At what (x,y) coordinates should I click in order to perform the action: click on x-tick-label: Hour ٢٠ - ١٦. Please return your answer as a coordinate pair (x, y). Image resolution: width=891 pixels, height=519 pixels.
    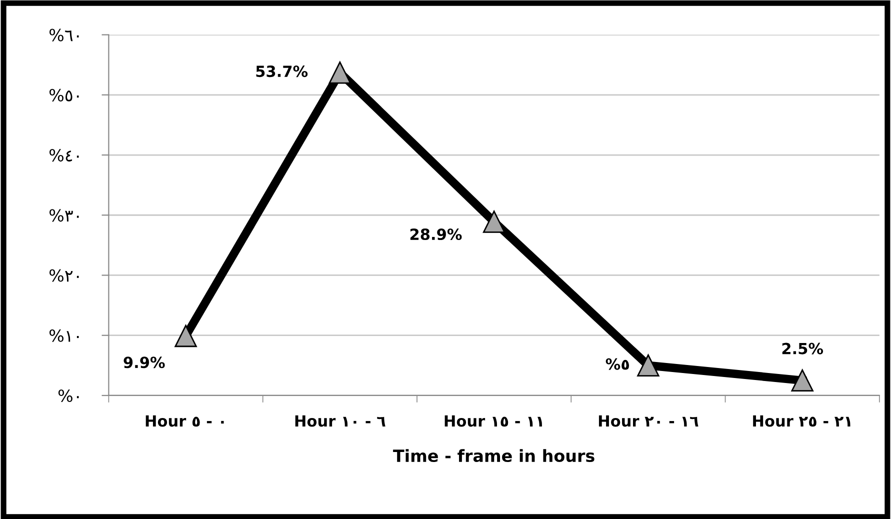
    Looking at the image, I should click on (648, 421).